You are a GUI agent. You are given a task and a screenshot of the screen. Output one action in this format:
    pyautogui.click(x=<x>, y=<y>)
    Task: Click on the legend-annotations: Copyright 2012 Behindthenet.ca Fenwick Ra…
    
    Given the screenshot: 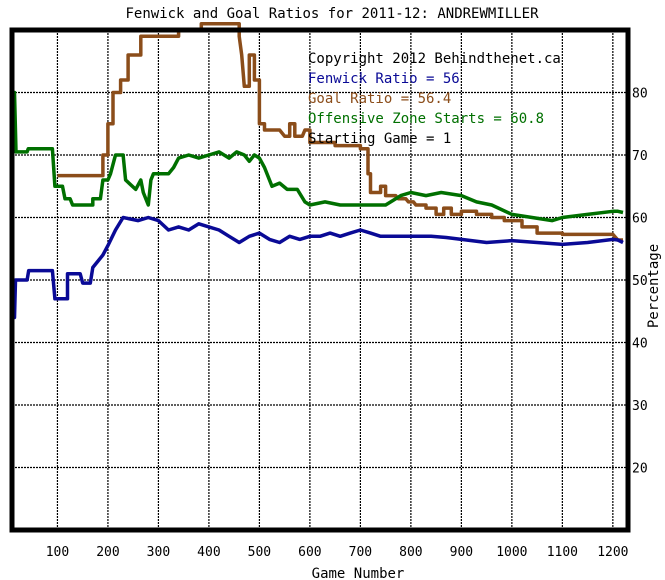 What is the action you would take?
    pyautogui.click(x=434, y=99)
    